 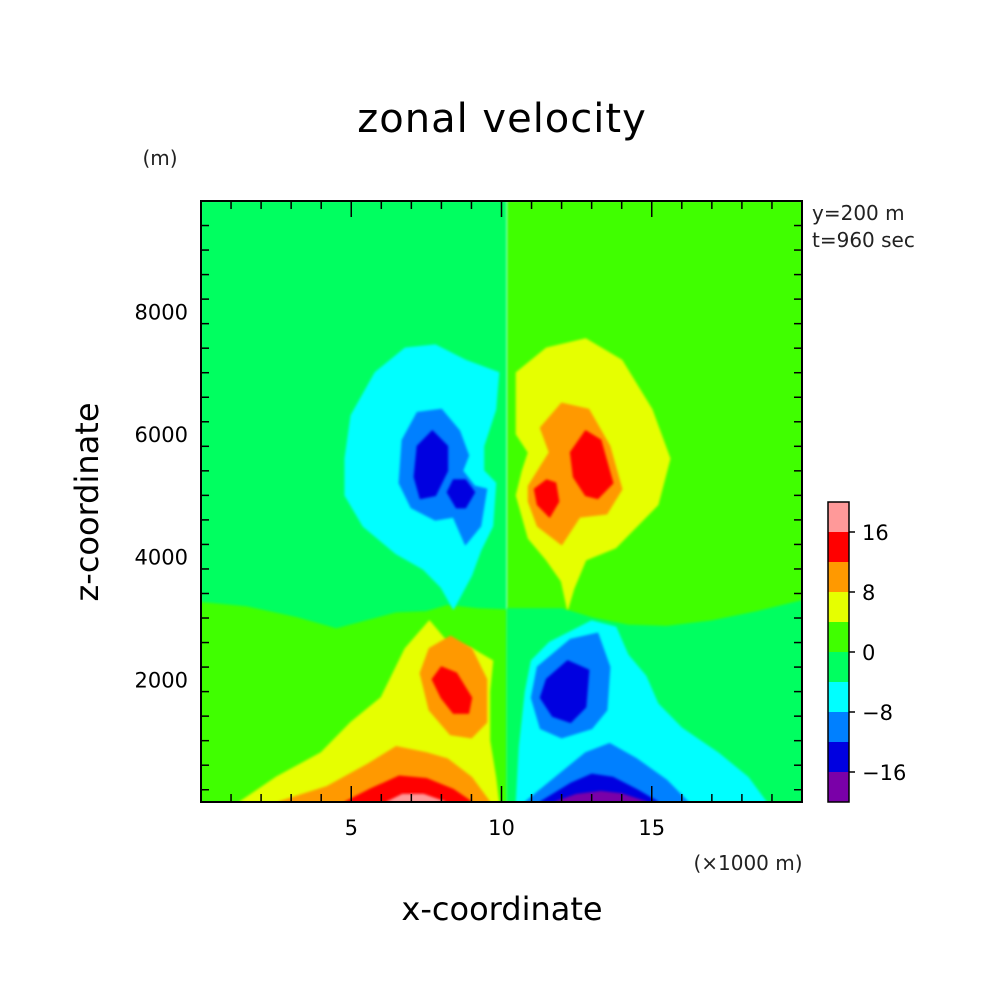 What do you see at coordinates (501, 909) in the screenshot?
I see `x-axis-label: x-coordinate` at bounding box center [501, 909].